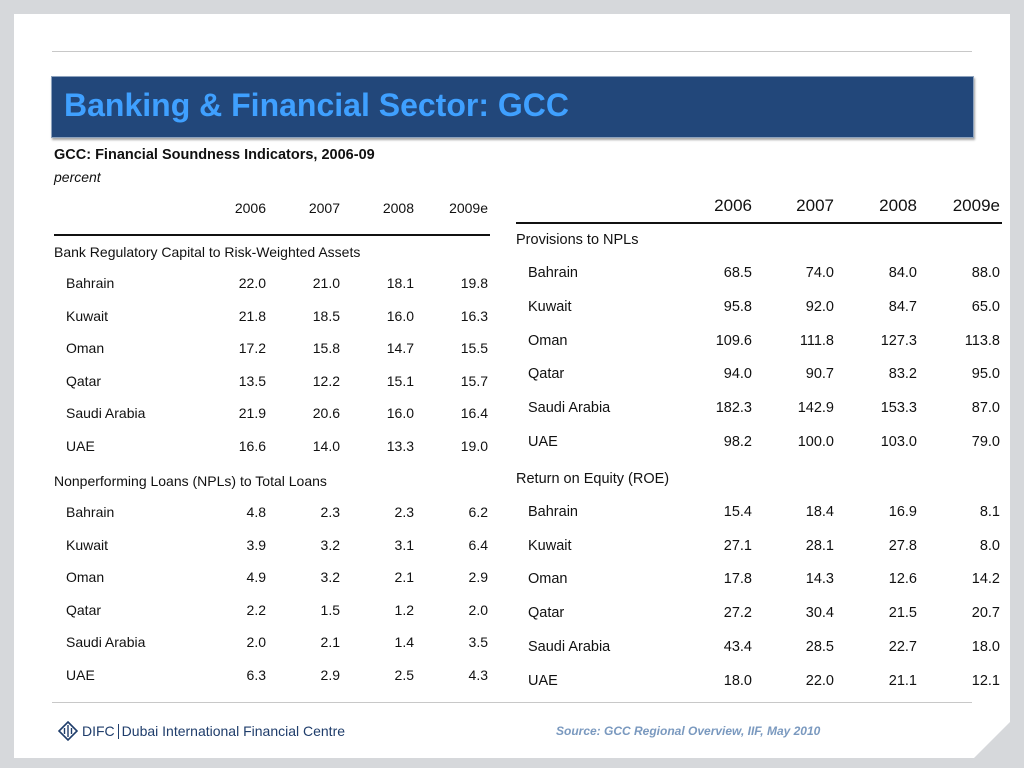 This screenshot has width=1024, height=768. I want to click on data-cell: 14.0, so click(326, 445).